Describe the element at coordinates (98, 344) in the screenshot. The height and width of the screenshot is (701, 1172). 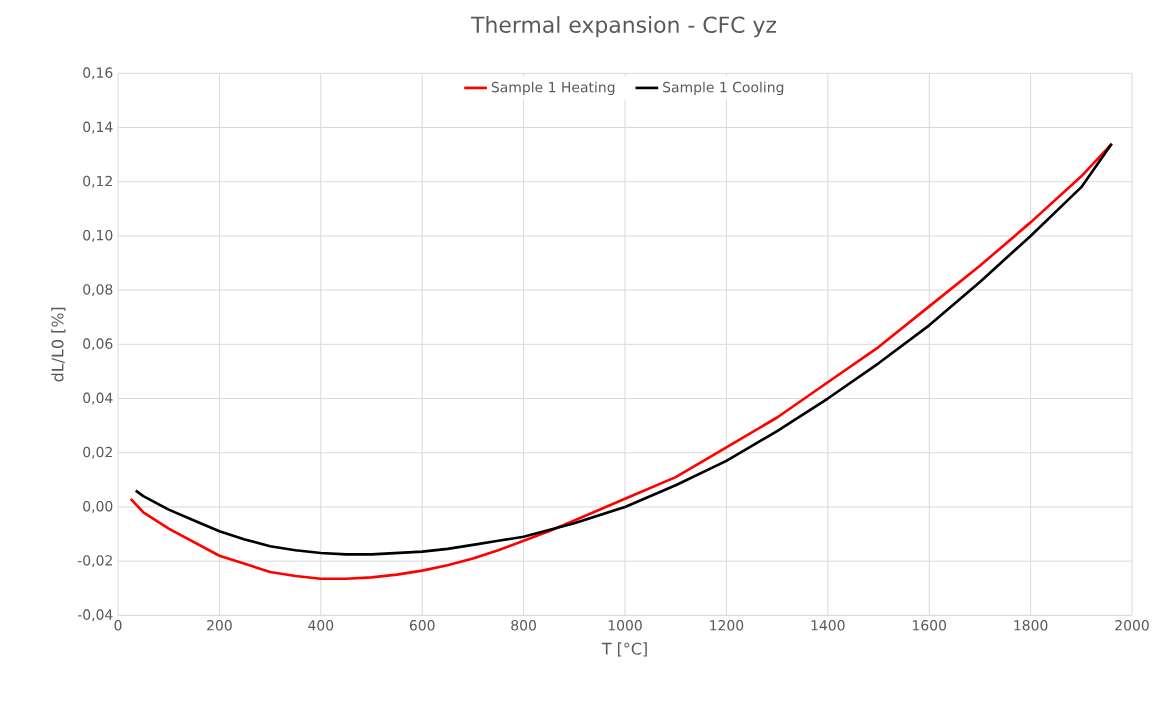
I see `y-tick-label: 0,06` at that location.